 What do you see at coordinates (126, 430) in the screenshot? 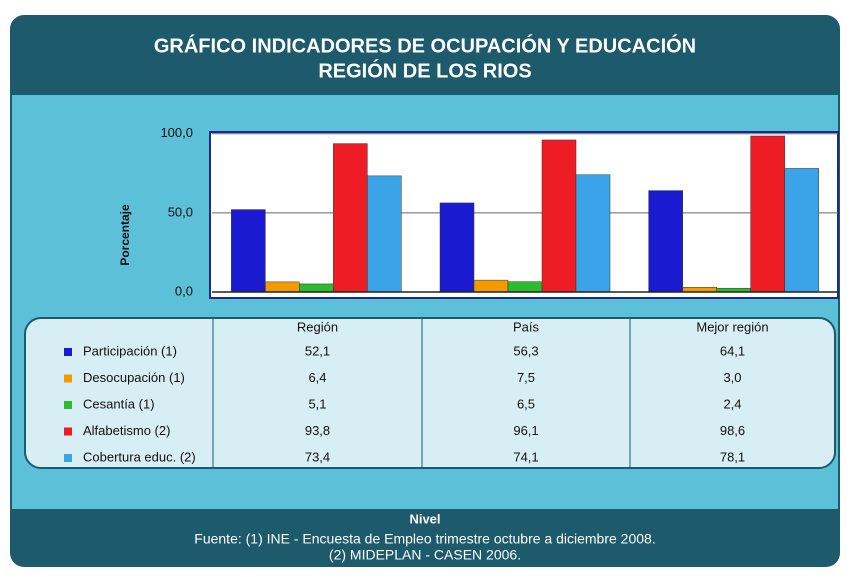
I see `legend-label: Alfabetismo (2)` at bounding box center [126, 430].